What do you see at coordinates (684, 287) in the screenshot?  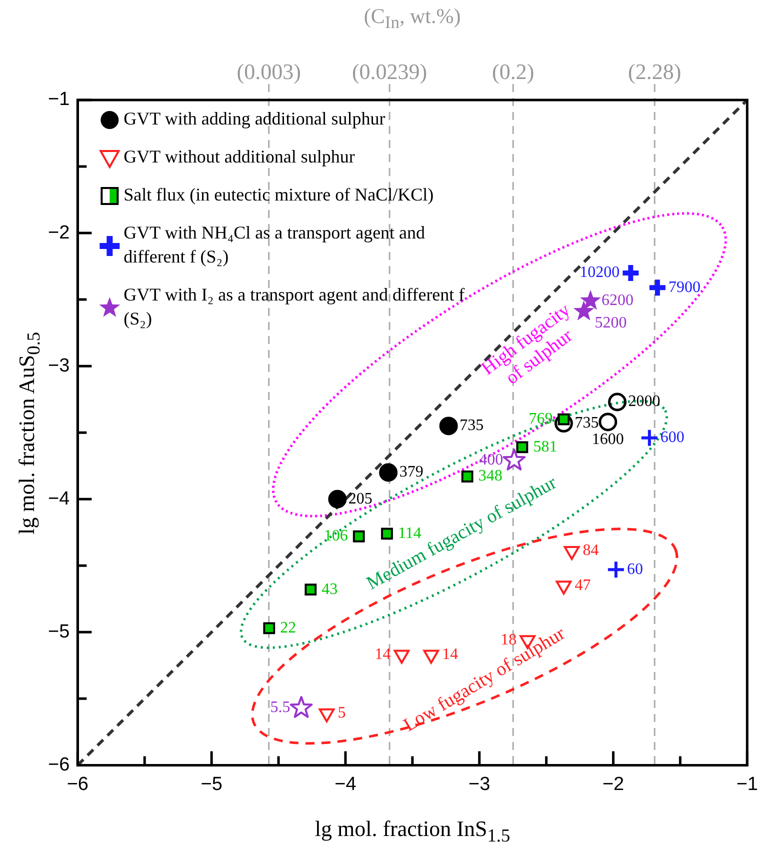 I see `annotation: 7900` at bounding box center [684, 287].